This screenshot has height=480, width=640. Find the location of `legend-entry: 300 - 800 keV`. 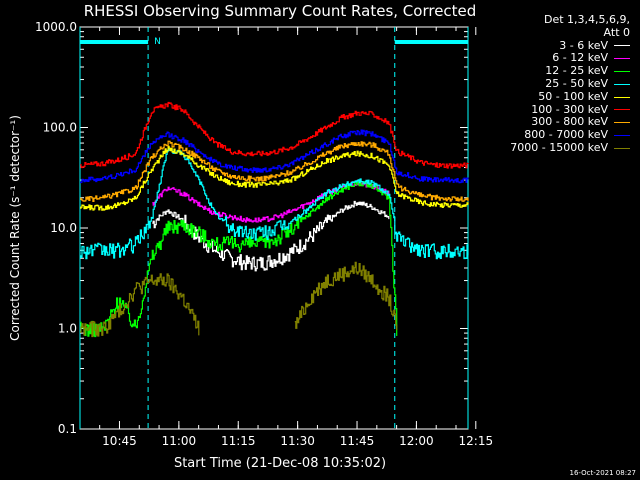

legend-entry: 300 - 800 keV is located at coordinates (545, 122).